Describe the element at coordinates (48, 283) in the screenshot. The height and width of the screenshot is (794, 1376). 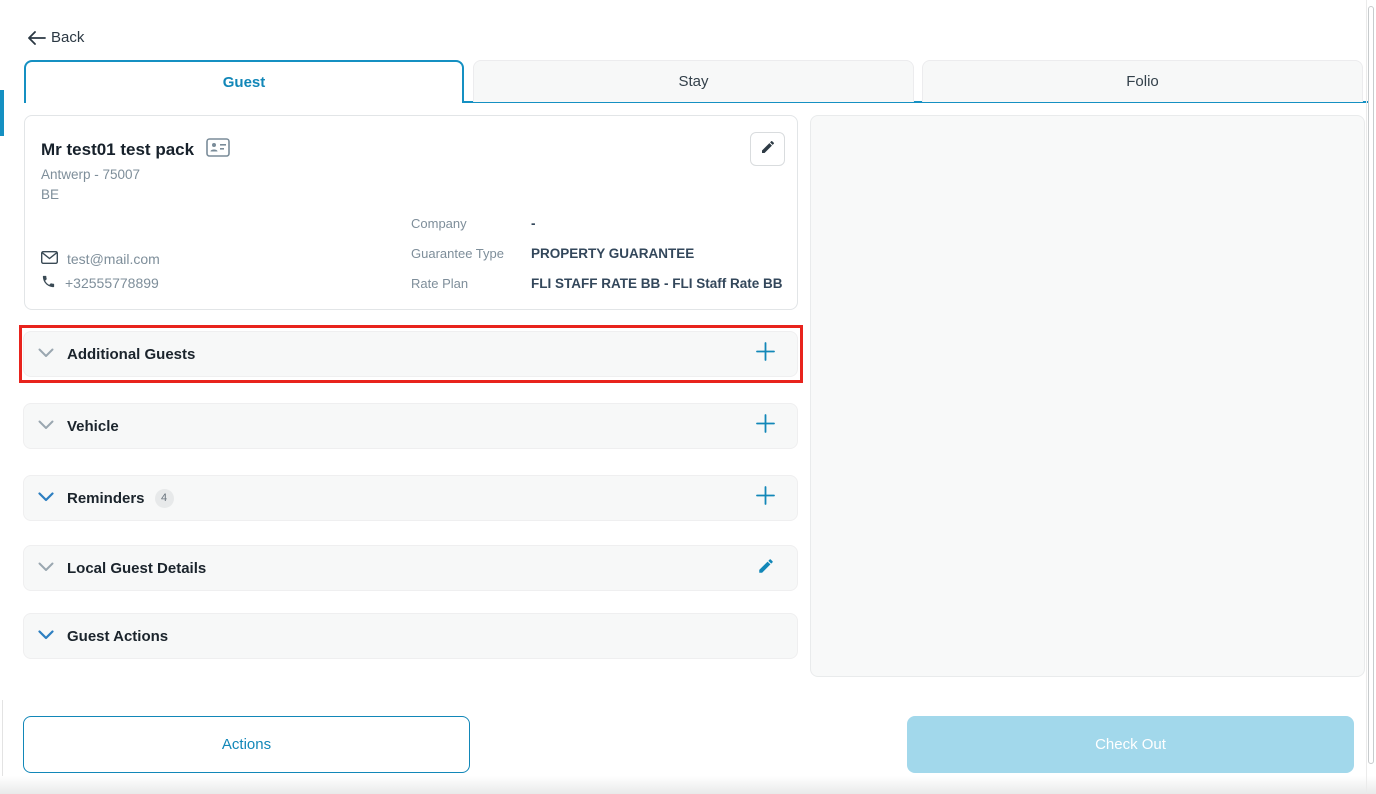
I see `phone-icon` at that location.